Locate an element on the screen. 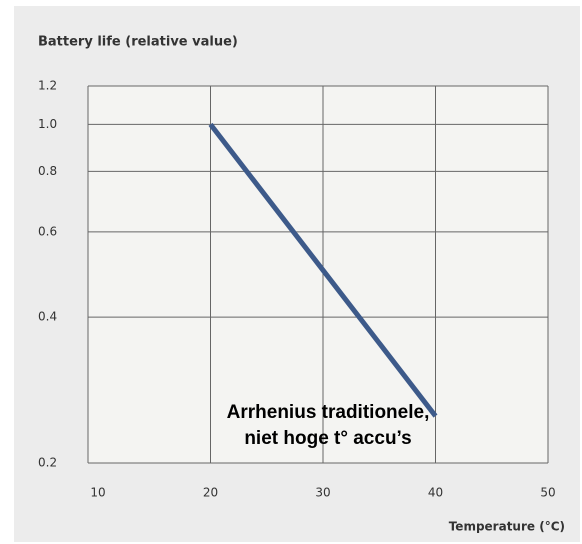 This screenshot has height=544, width=582. y-tick-label: 0.4 is located at coordinates (47, 317).